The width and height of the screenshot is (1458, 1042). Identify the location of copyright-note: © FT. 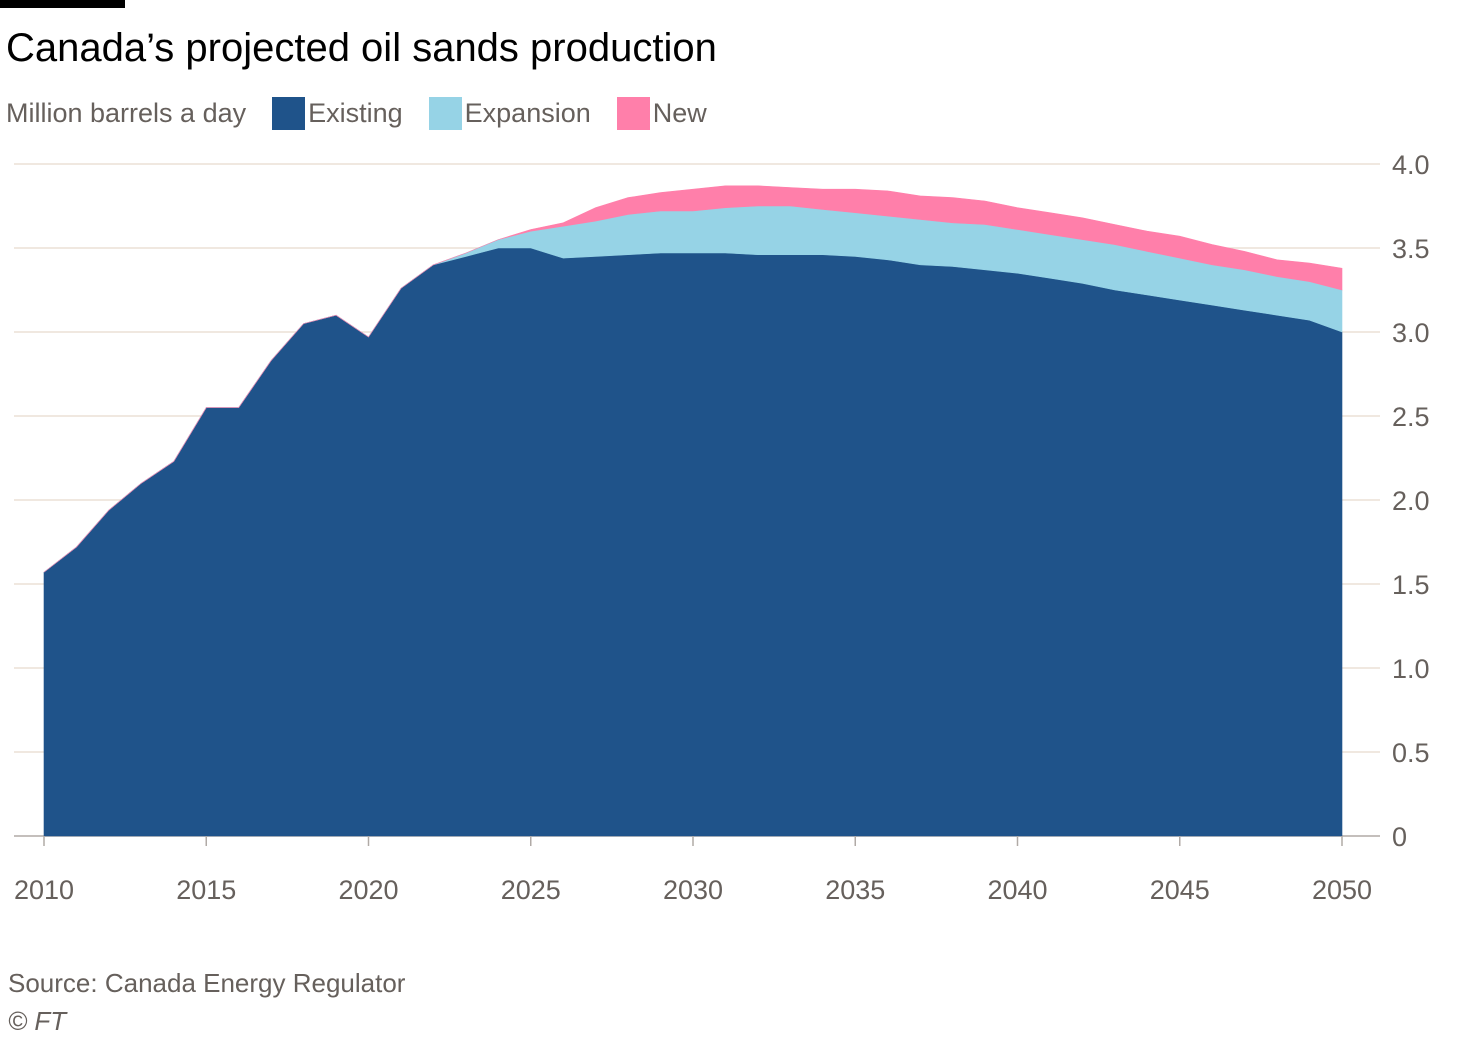
(37, 1021).